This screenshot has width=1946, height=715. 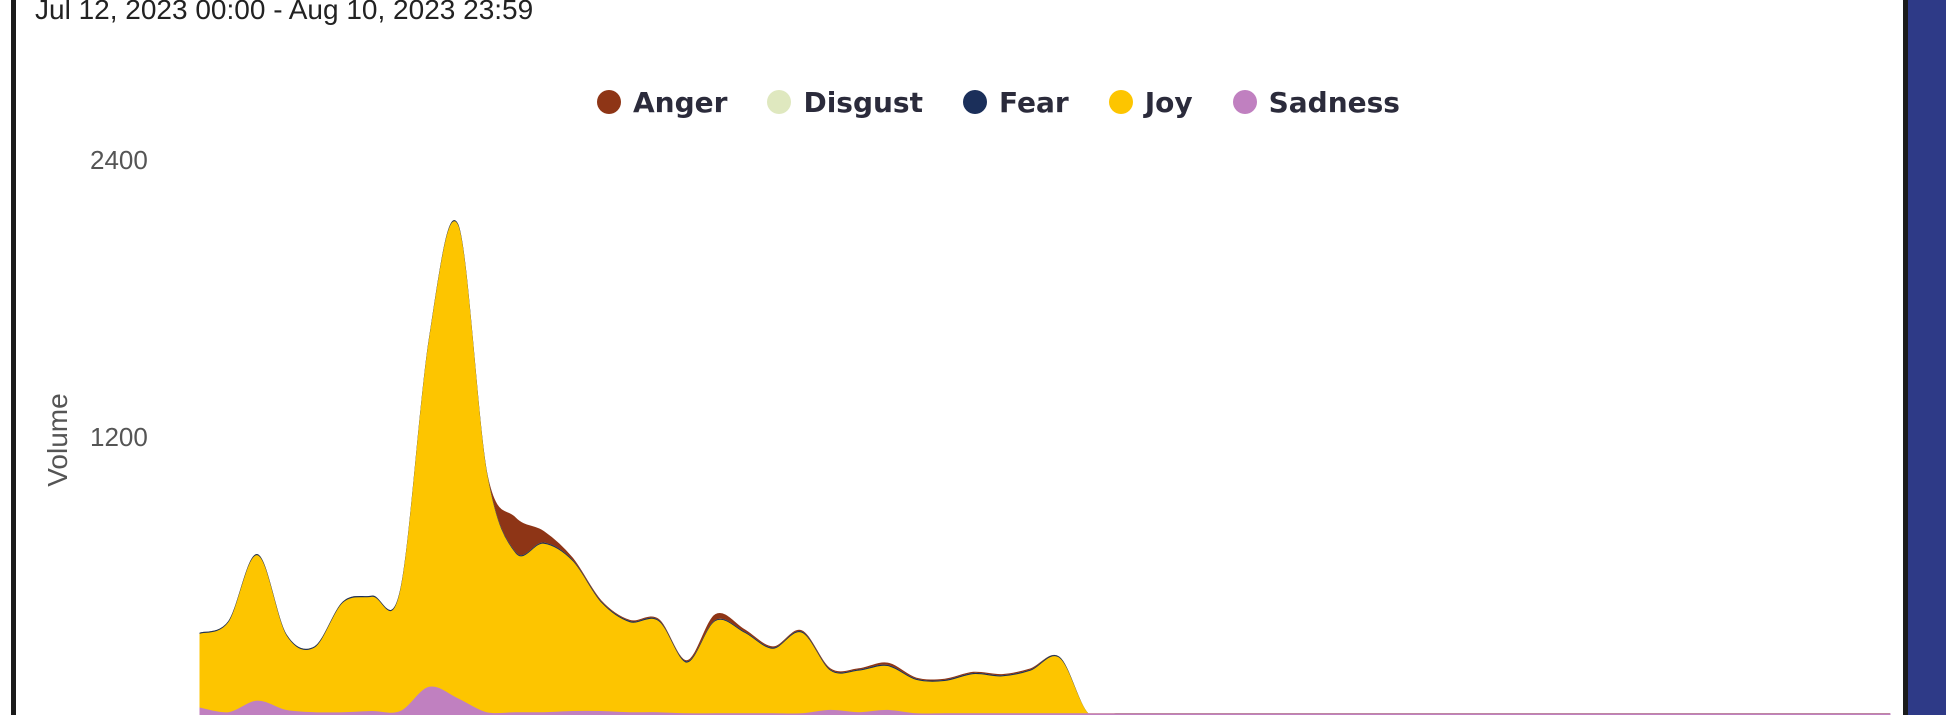 I want to click on legend-item-sadness: Sadness, so click(x=1316, y=102).